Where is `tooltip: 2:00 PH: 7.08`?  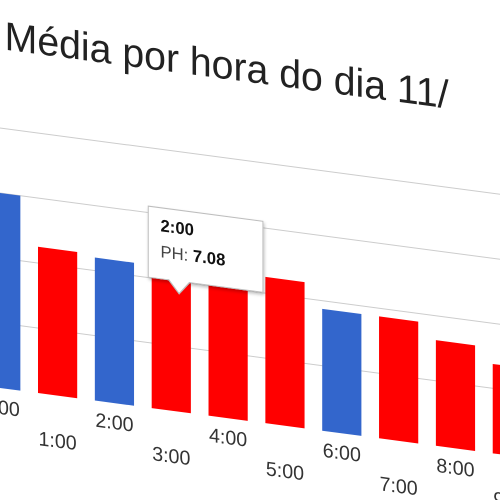
tooltip: 2:00 PH: 7.08 is located at coordinates (205, 249).